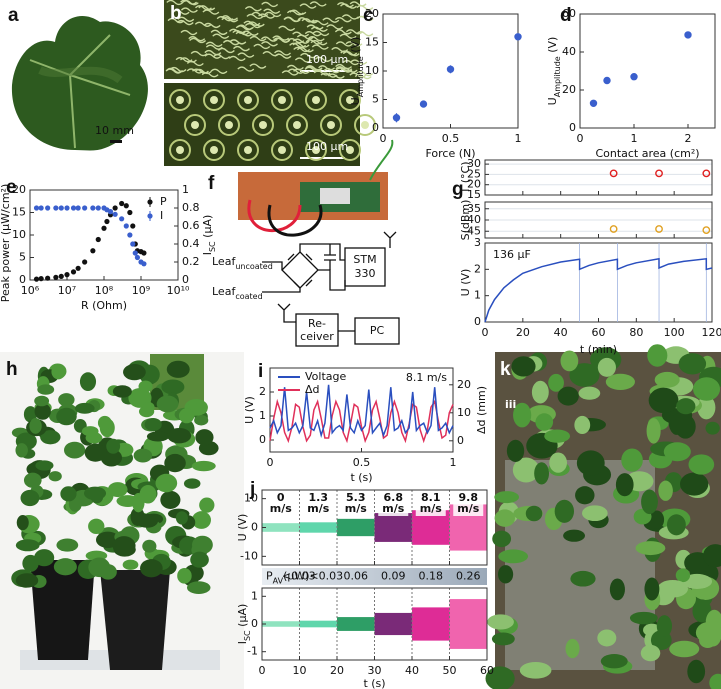 This screenshot has height=689, width=721. I want to click on panel-label: g, so click(458, 189).